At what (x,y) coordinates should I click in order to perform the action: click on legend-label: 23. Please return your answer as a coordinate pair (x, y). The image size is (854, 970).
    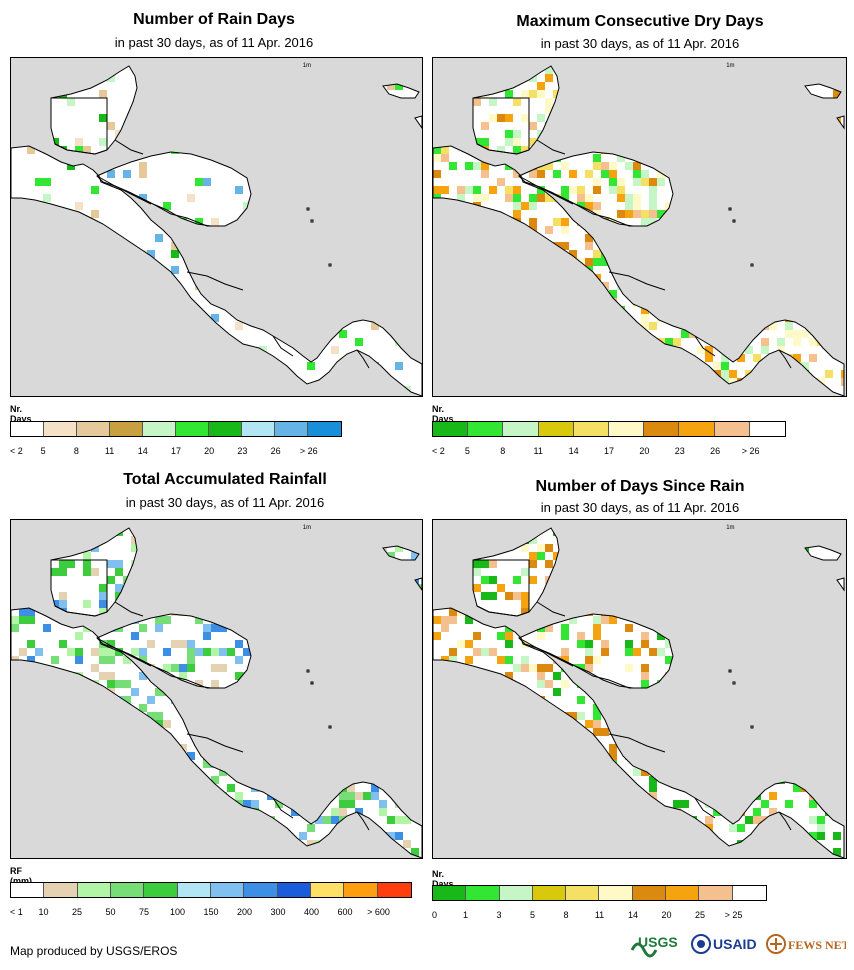
    Looking at the image, I should click on (242, 451).